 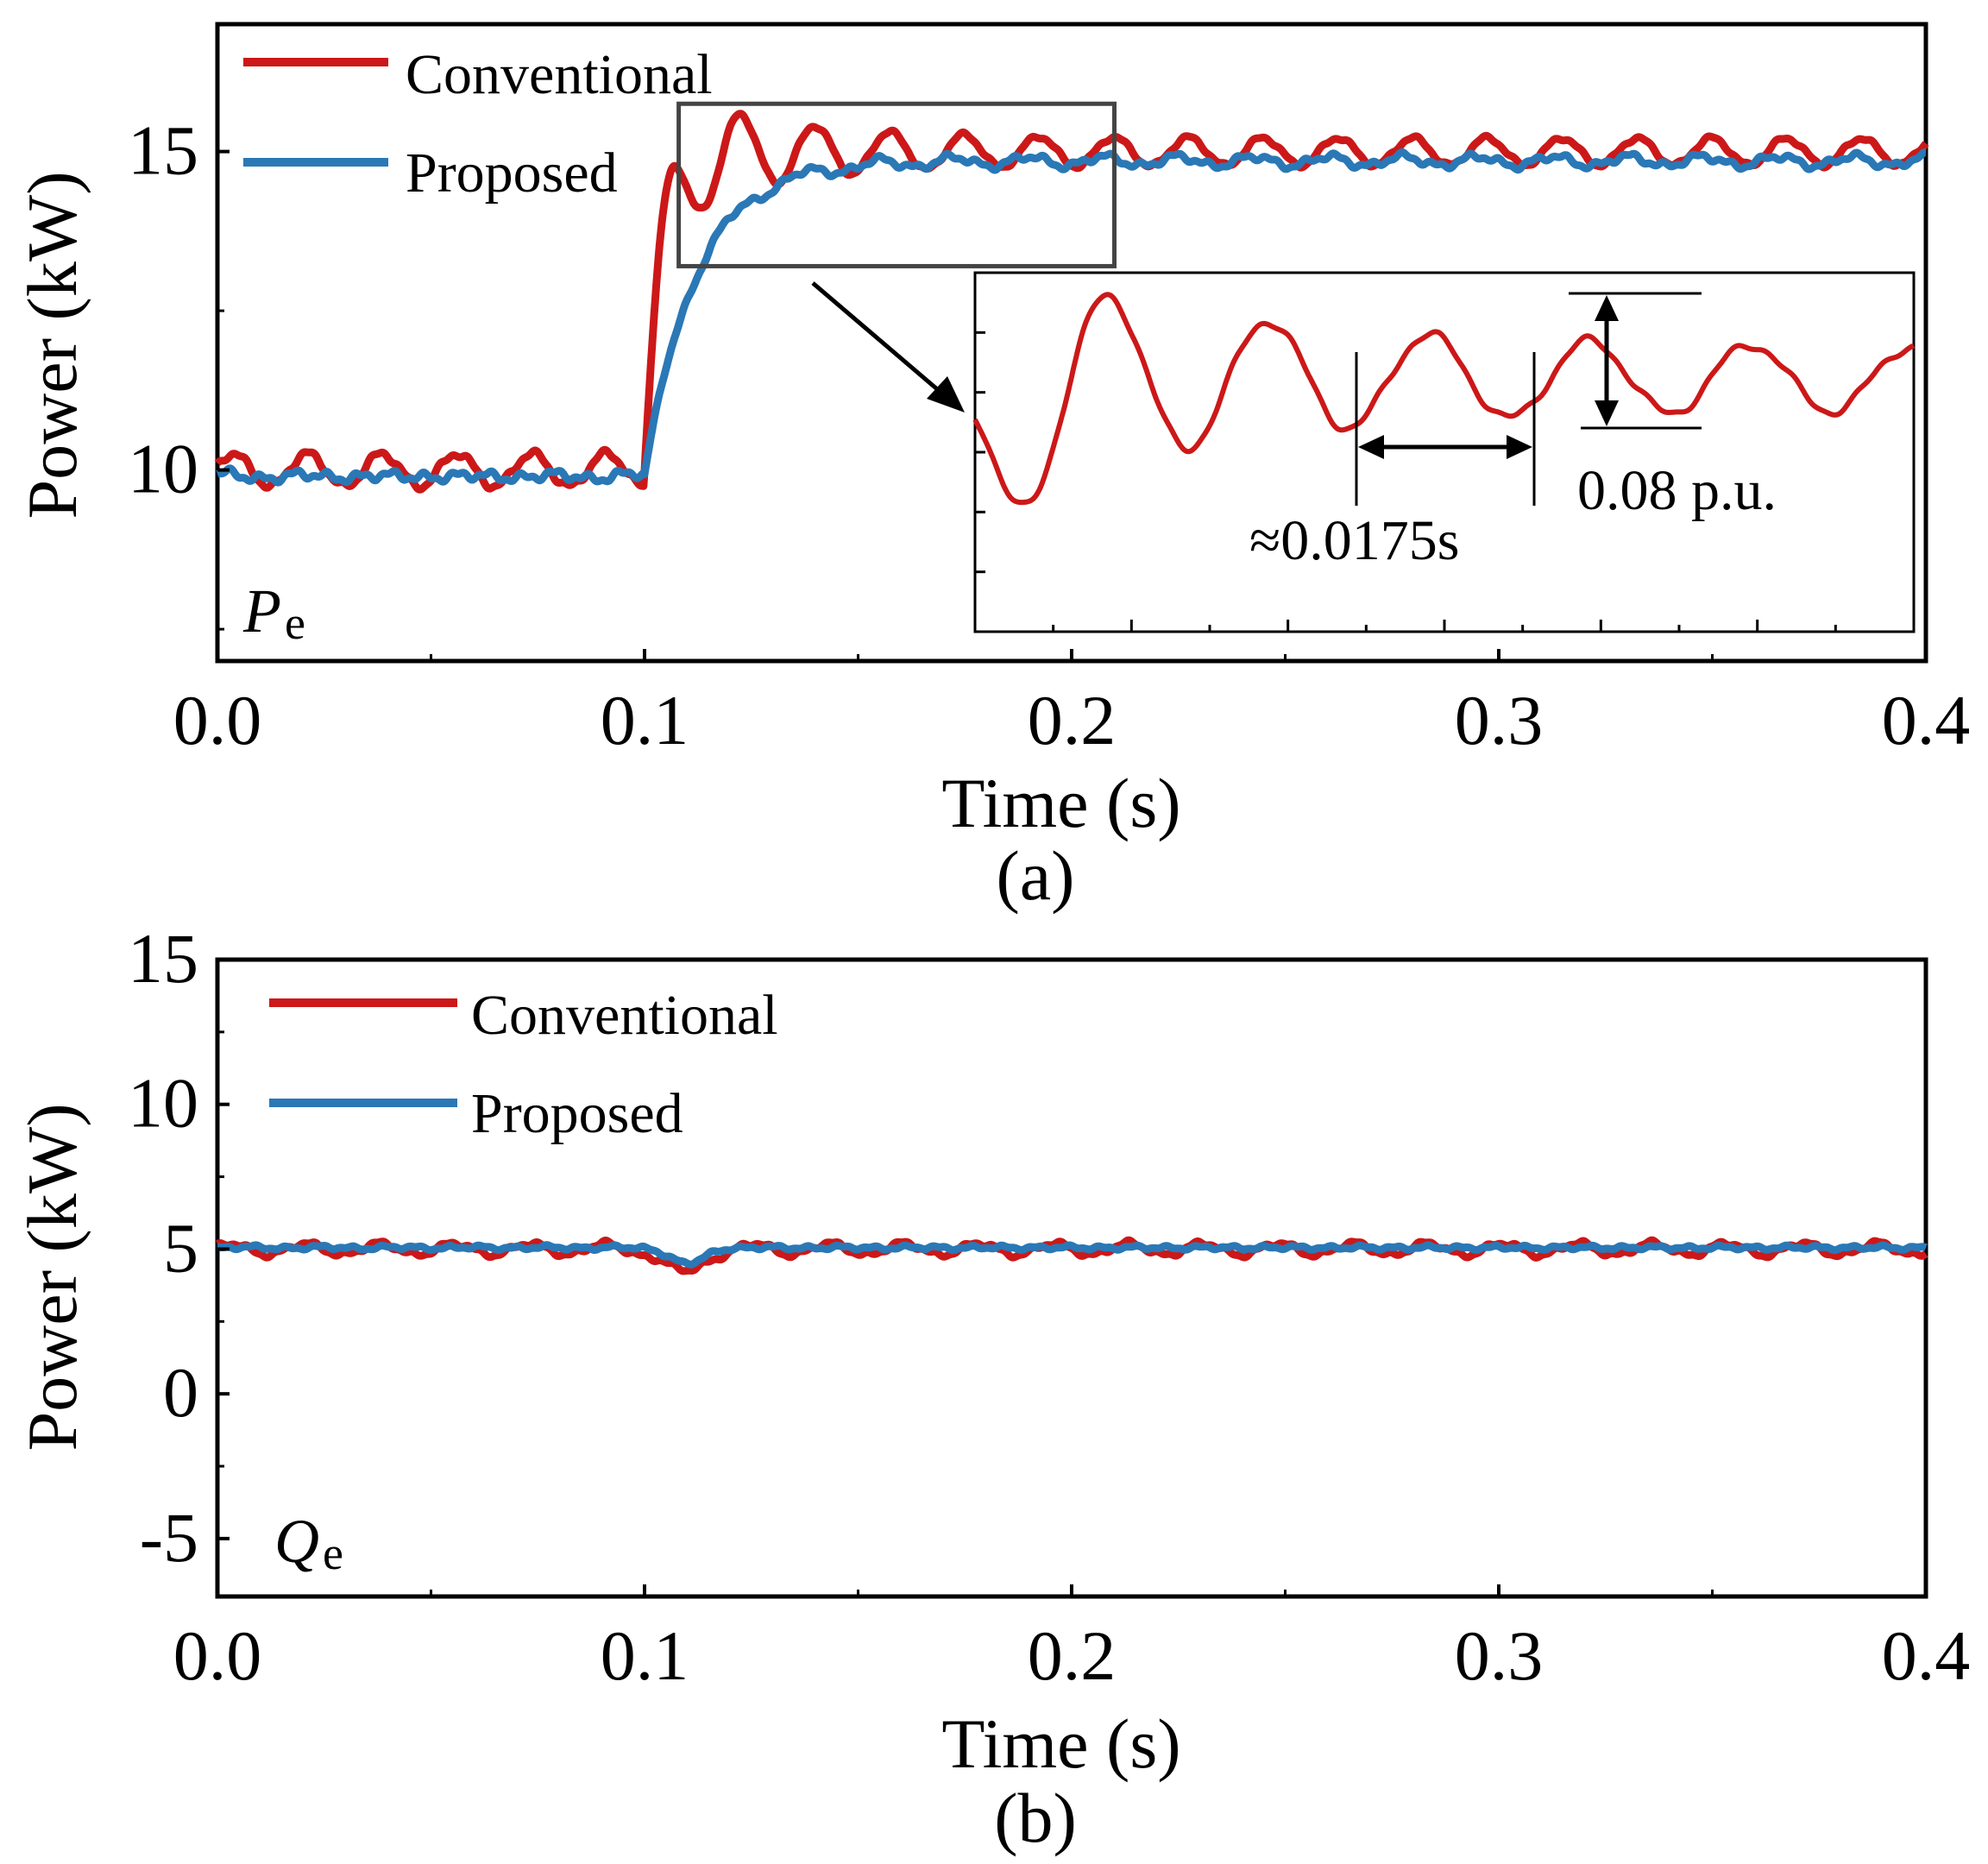 I want to click on panel-b-corner-label: Qe, so click(x=308, y=1543).